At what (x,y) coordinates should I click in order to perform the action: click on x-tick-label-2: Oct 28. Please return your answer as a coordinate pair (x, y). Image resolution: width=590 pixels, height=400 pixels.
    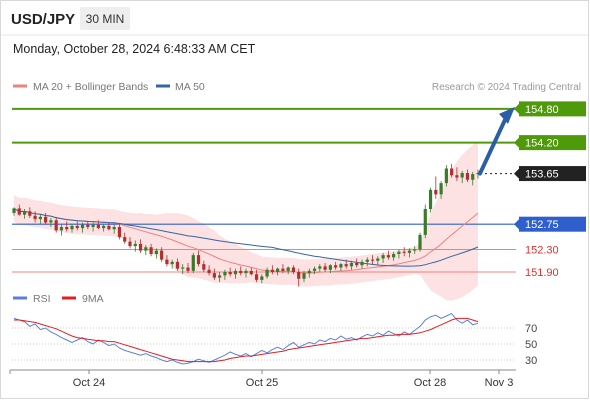
    Looking at the image, I should click on (430, 383).